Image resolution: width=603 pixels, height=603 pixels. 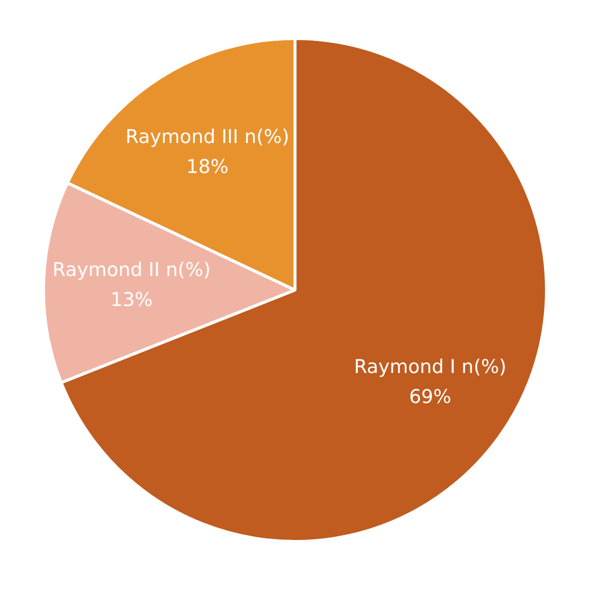 I want to click on data-label: 69%, so click(x=430, y=397).